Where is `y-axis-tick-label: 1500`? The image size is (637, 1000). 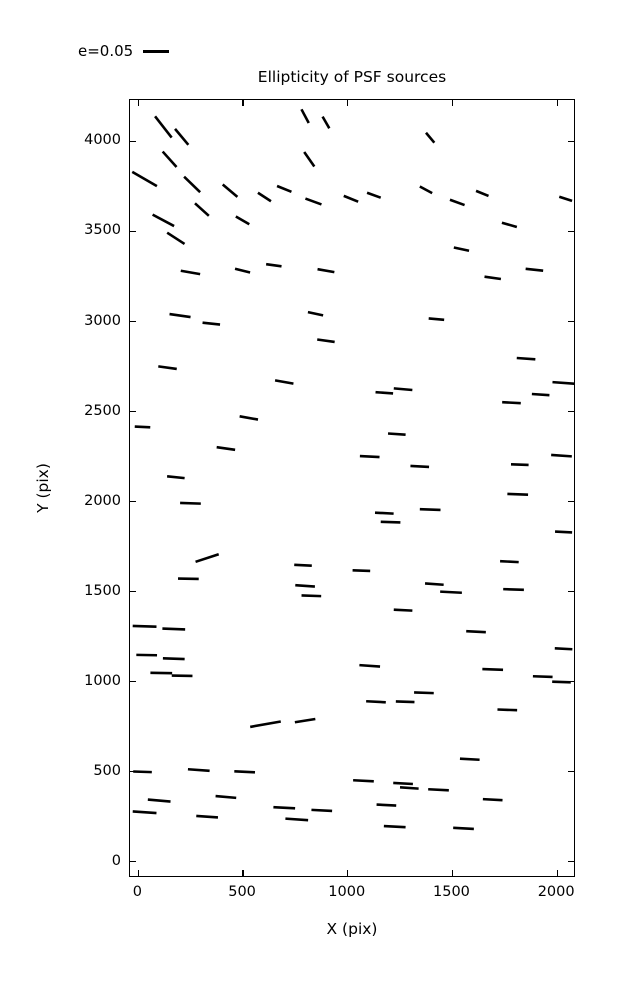 y-axis-tick-label: 1500 is located at coordinates (102, 590).